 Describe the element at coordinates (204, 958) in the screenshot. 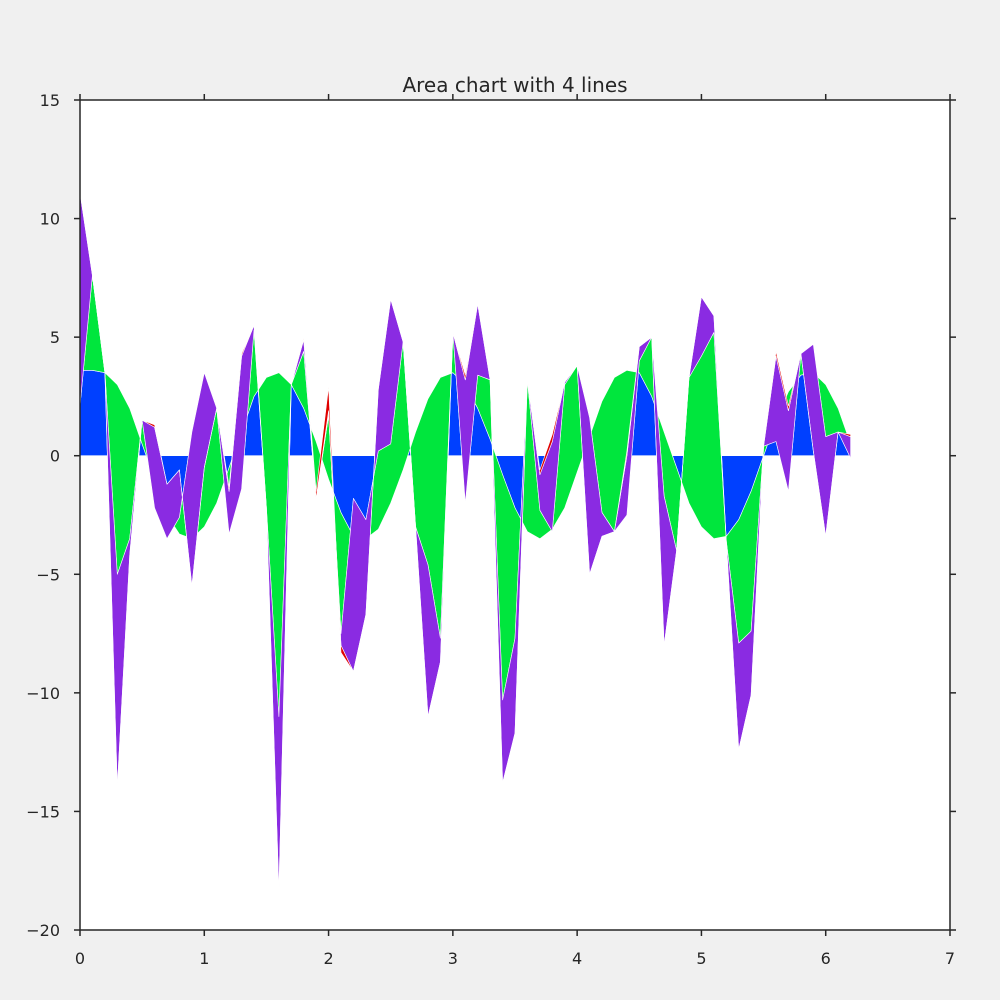

I see `x-tick-label: 1` at that location.